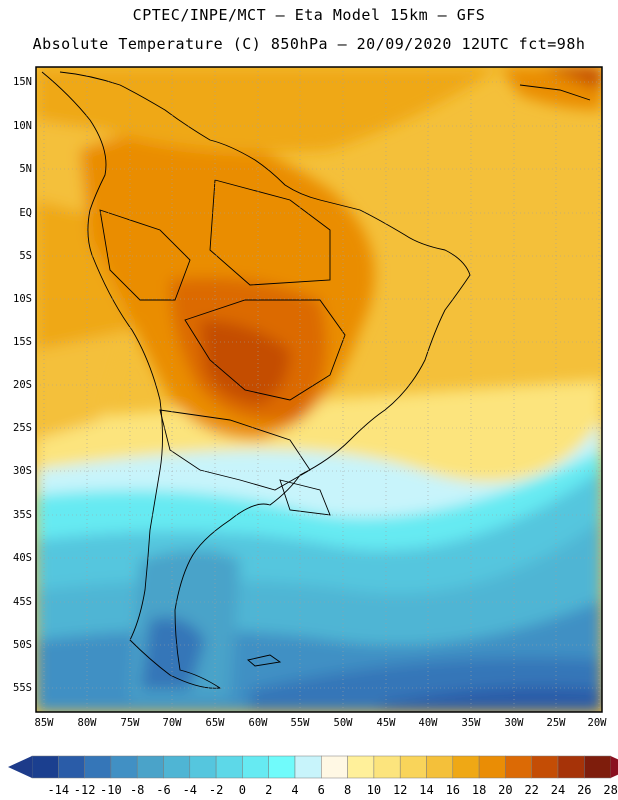  Describe the element at coordinates (300, 723) in the screenshot. I see `lon-label: 55W` at that location.